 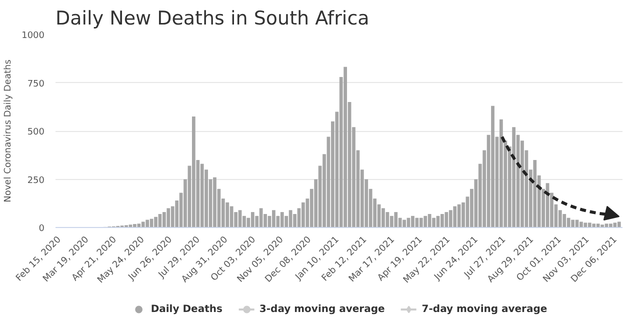 What do you see at coordinates (213, 19) in the screenshot?
I see `chart-title: Daily New Deaths in South Africa` at bounding box center [213, 19].